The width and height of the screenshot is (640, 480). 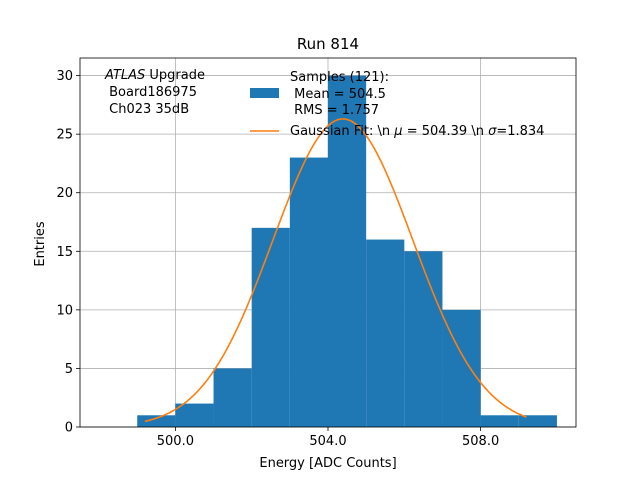 I want to click on y-tick-label: 15, so click(x=64, y=252).